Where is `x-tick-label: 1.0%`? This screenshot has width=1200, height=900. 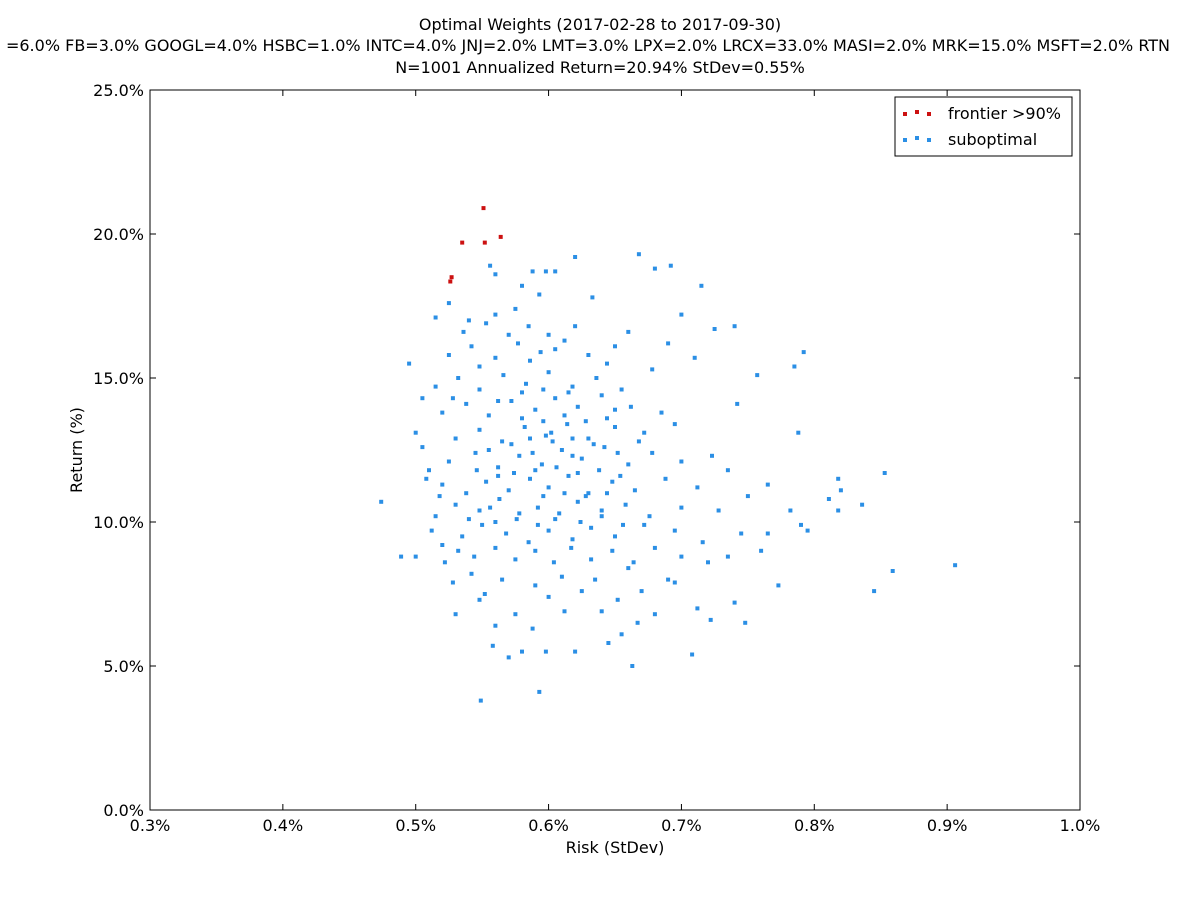
x-tick-label: 1.0% is located at coordinates (1080, 825).